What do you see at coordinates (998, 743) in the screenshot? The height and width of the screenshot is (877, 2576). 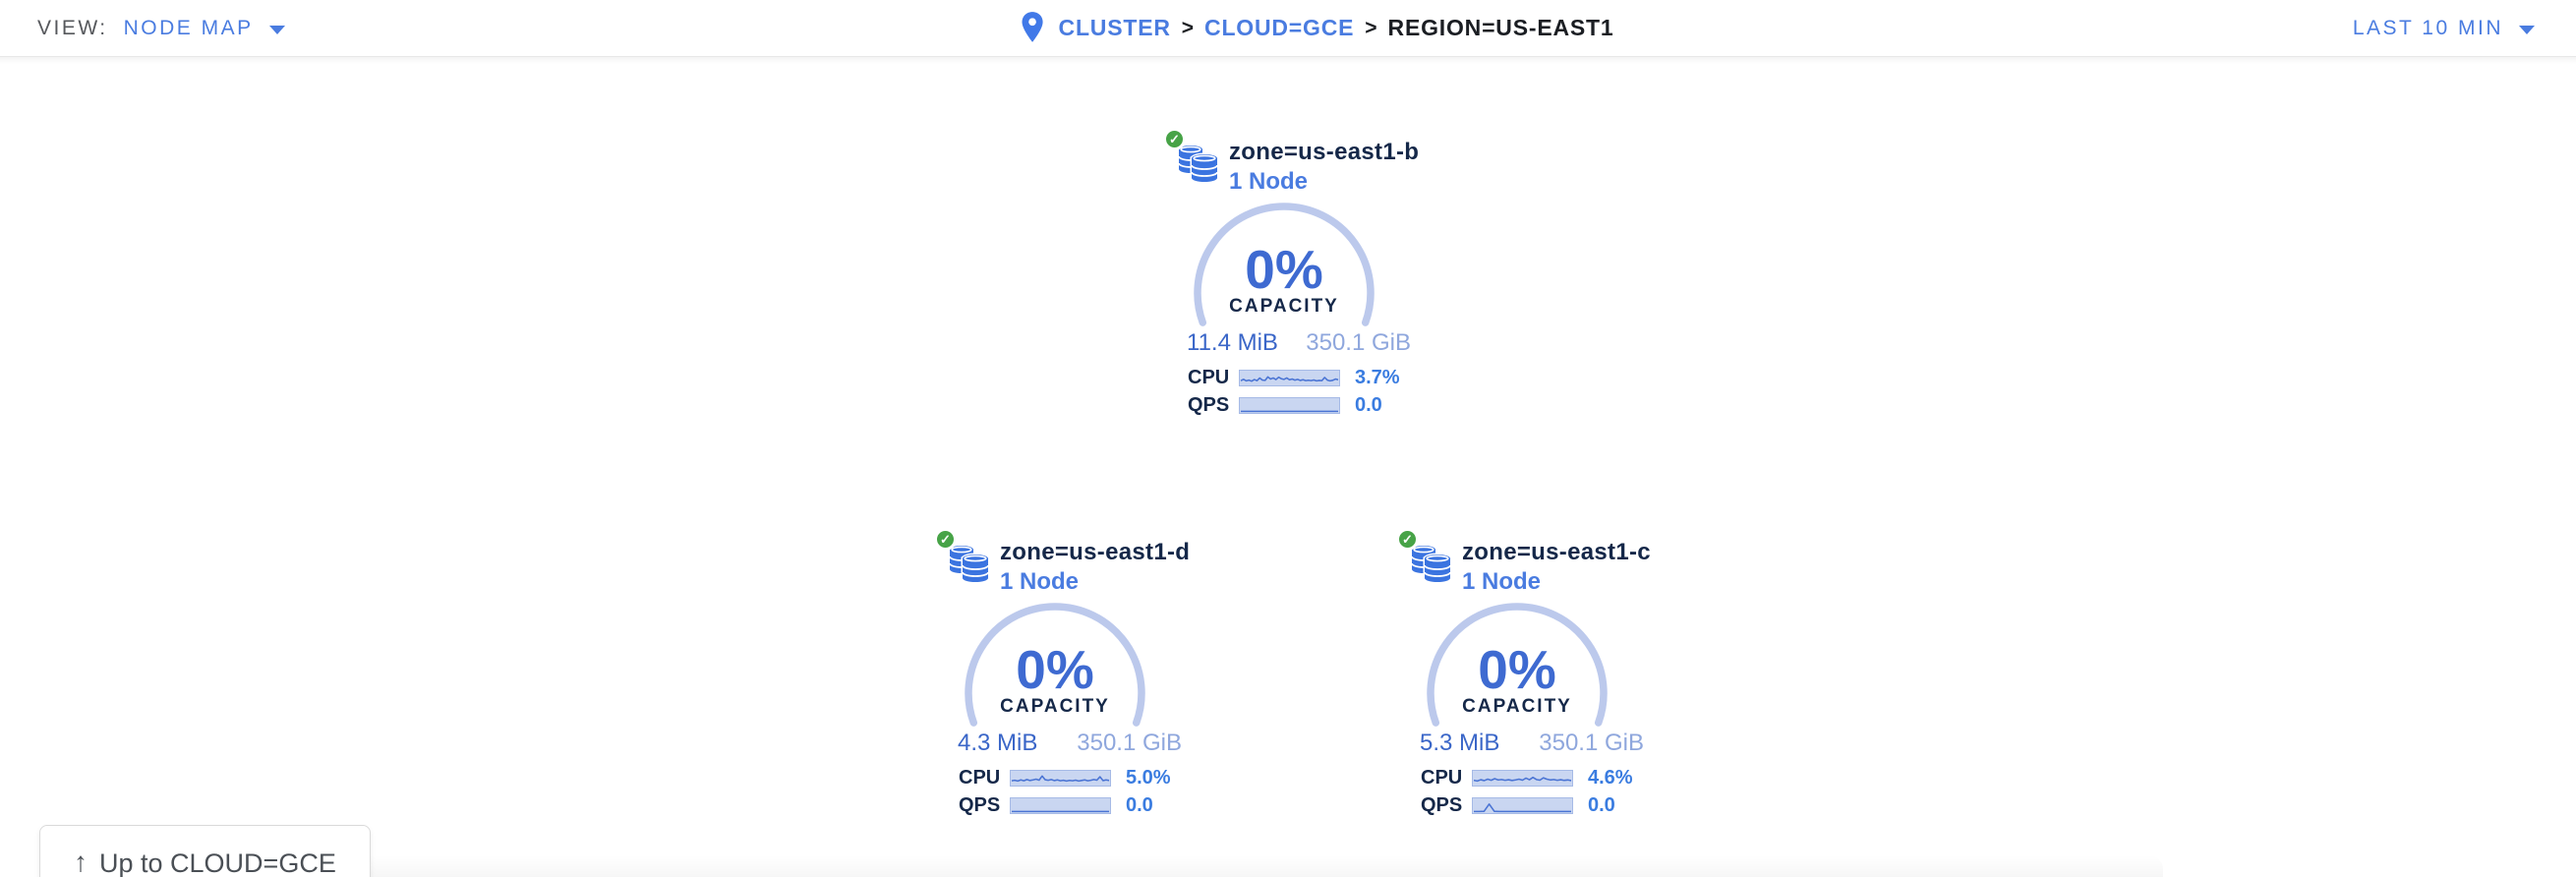 I see `capacity-used: 4.3 MiB` at bounding box center [998, 743].